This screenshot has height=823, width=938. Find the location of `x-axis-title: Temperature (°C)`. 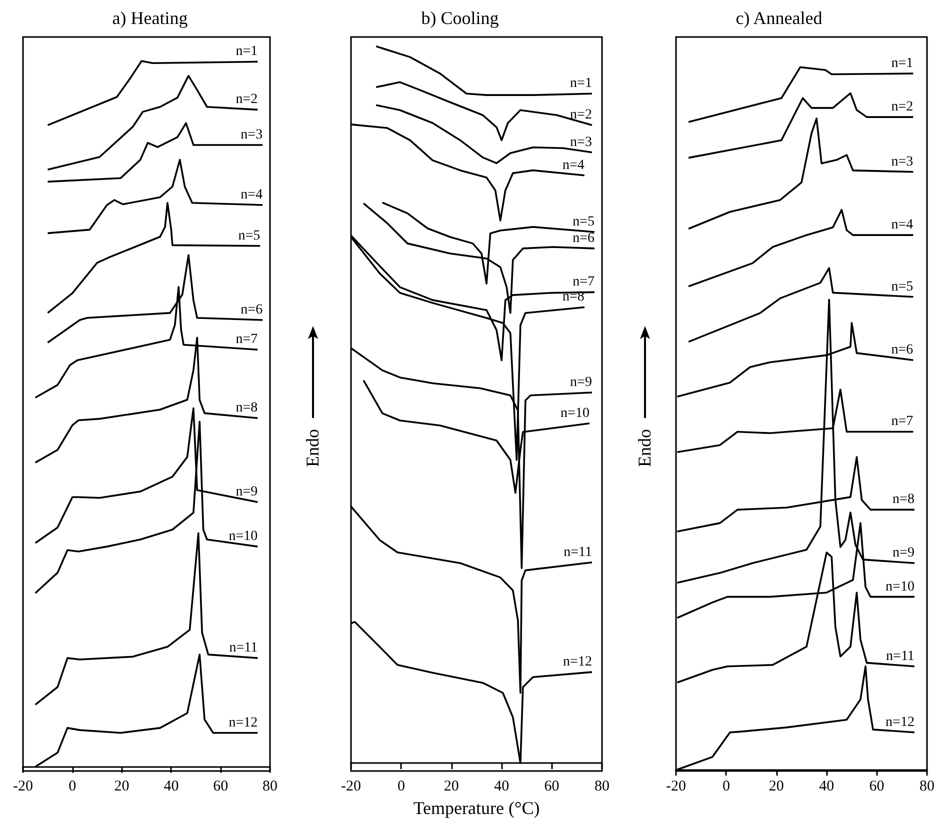

x-axis-title: Temperature (°C) is located at coordinates (476, 808).